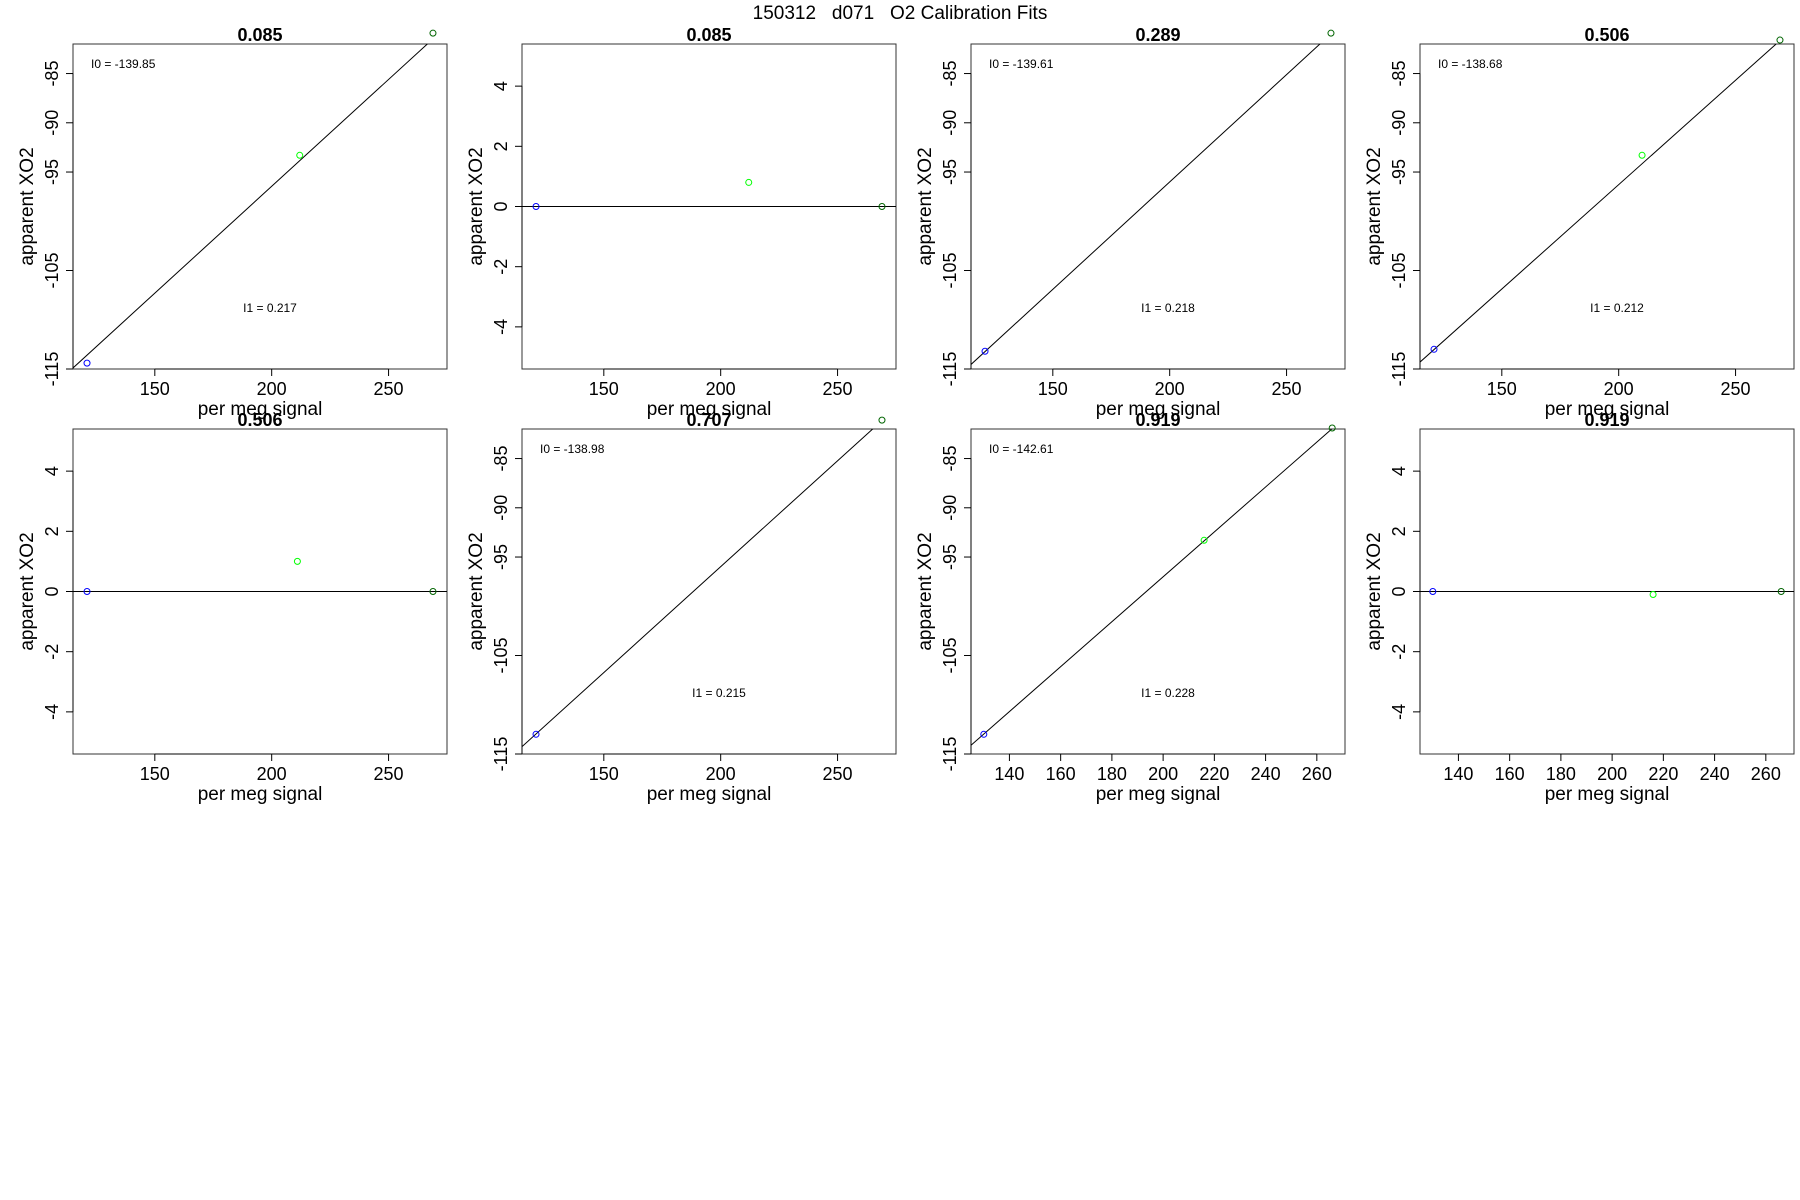 The width and height of the screenshot is (1800, 1200). I want to click on intercept-annotation: I0 = -139.61, so click(1021, 64).